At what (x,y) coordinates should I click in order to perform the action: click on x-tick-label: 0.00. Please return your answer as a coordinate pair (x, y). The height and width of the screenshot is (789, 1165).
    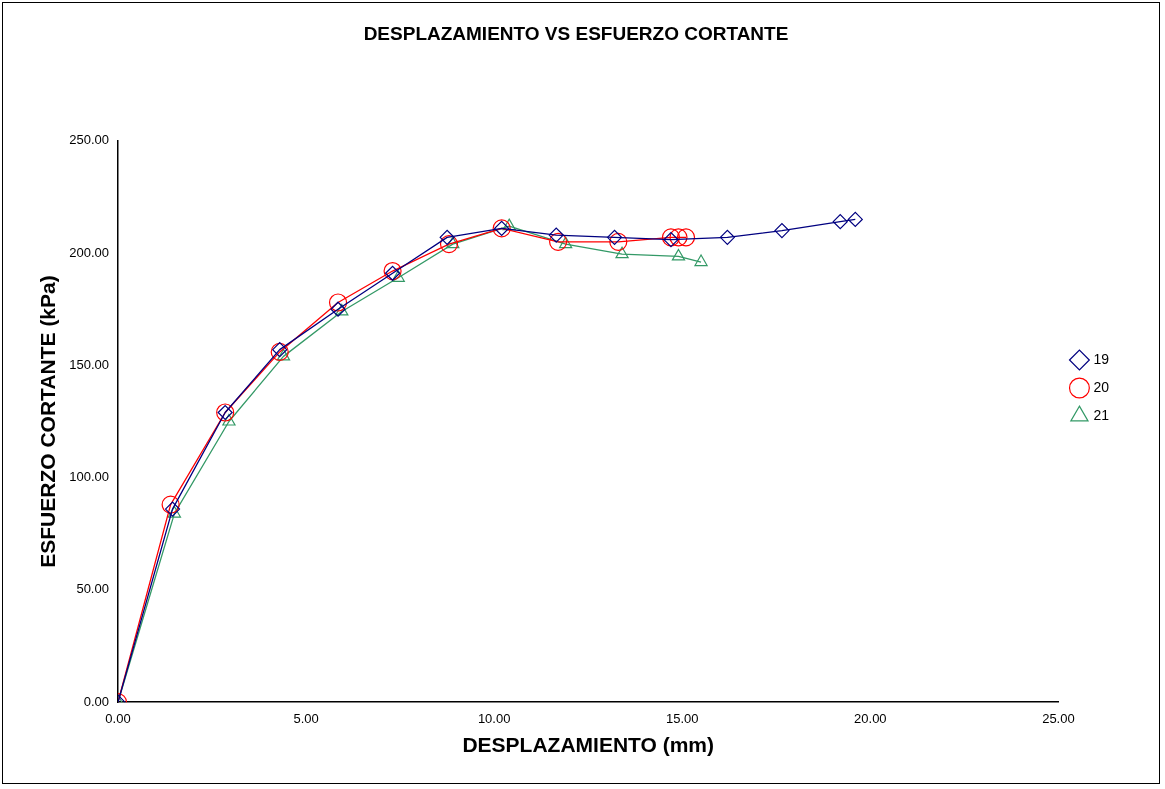
    Looking at the image, I should click on (118, 718).